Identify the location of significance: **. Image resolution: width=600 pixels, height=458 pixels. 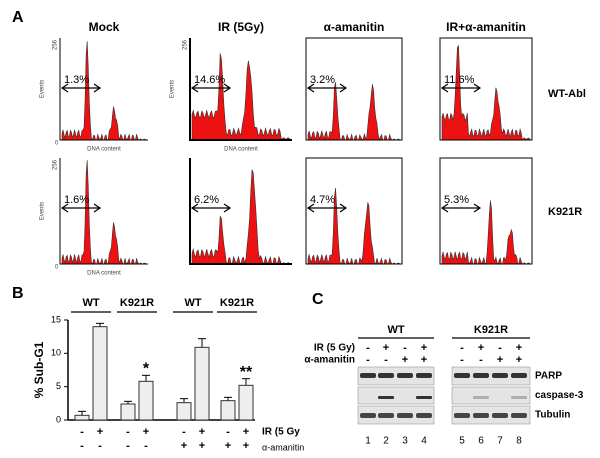
(246, 372).